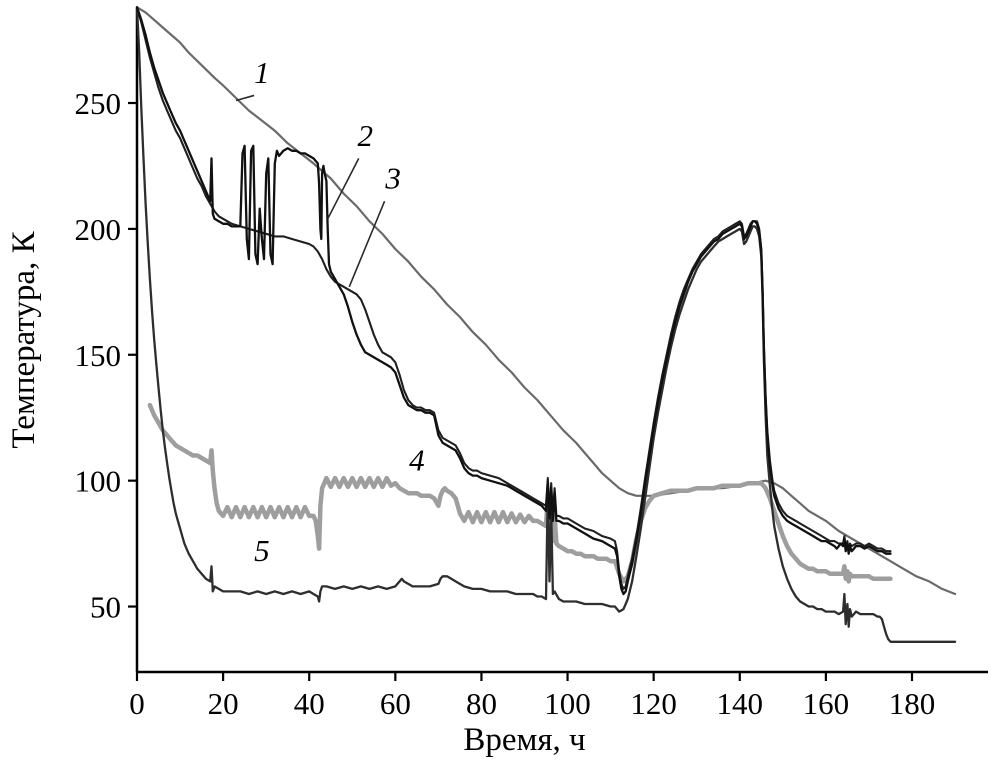  I want to click on y-tick-label: 100, so click(98, 481).